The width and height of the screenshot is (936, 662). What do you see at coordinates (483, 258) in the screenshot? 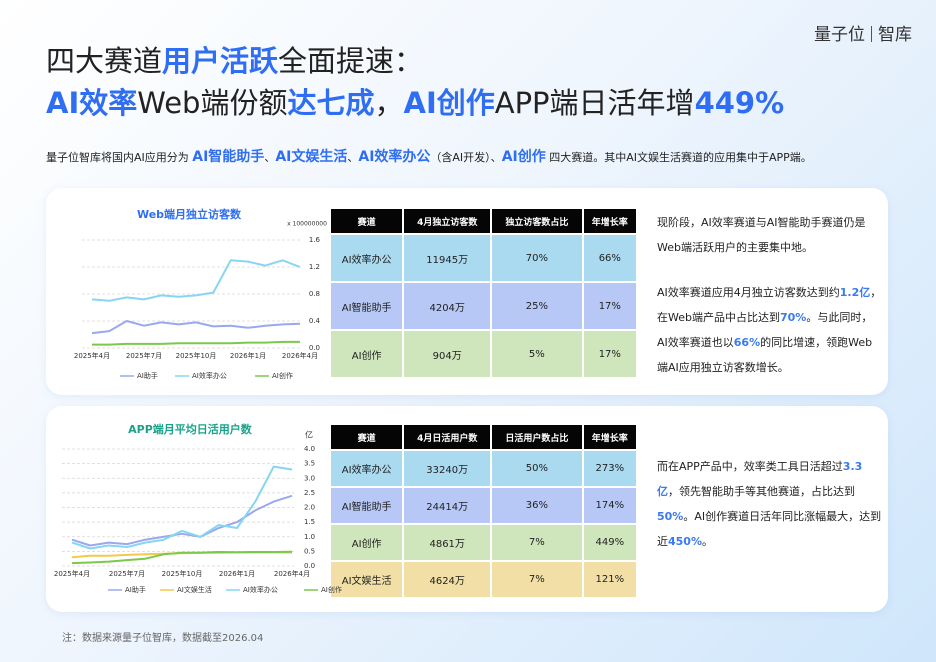
I see `table-row: AI效率办公 11945万 70% 66%` at bounding box center [483, 258].